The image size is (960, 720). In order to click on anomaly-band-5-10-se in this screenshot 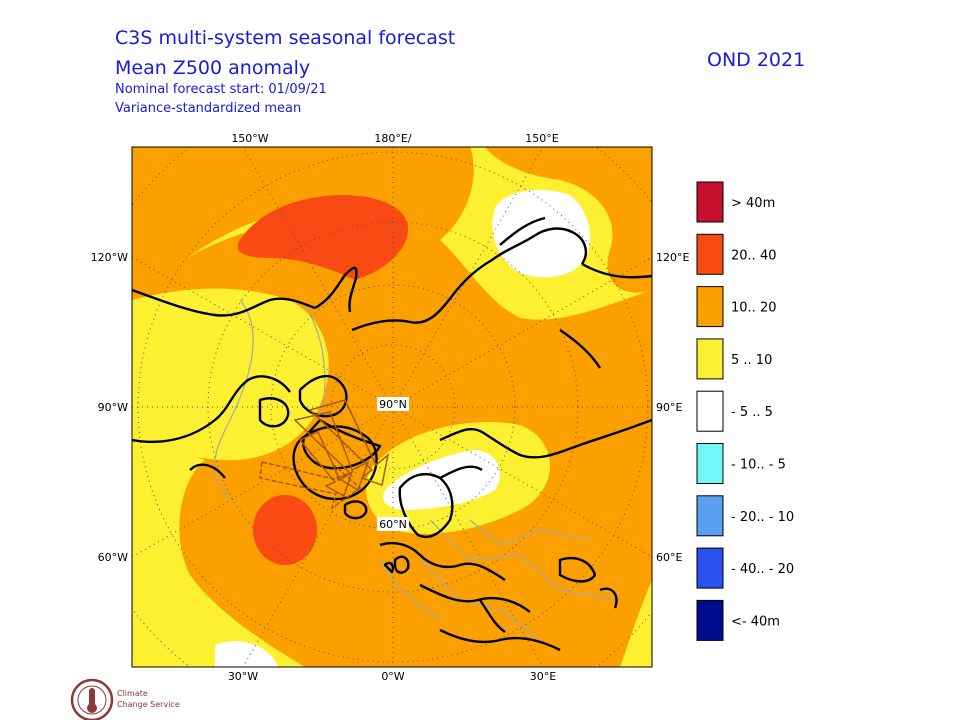, I will do `click(636, 628)`.